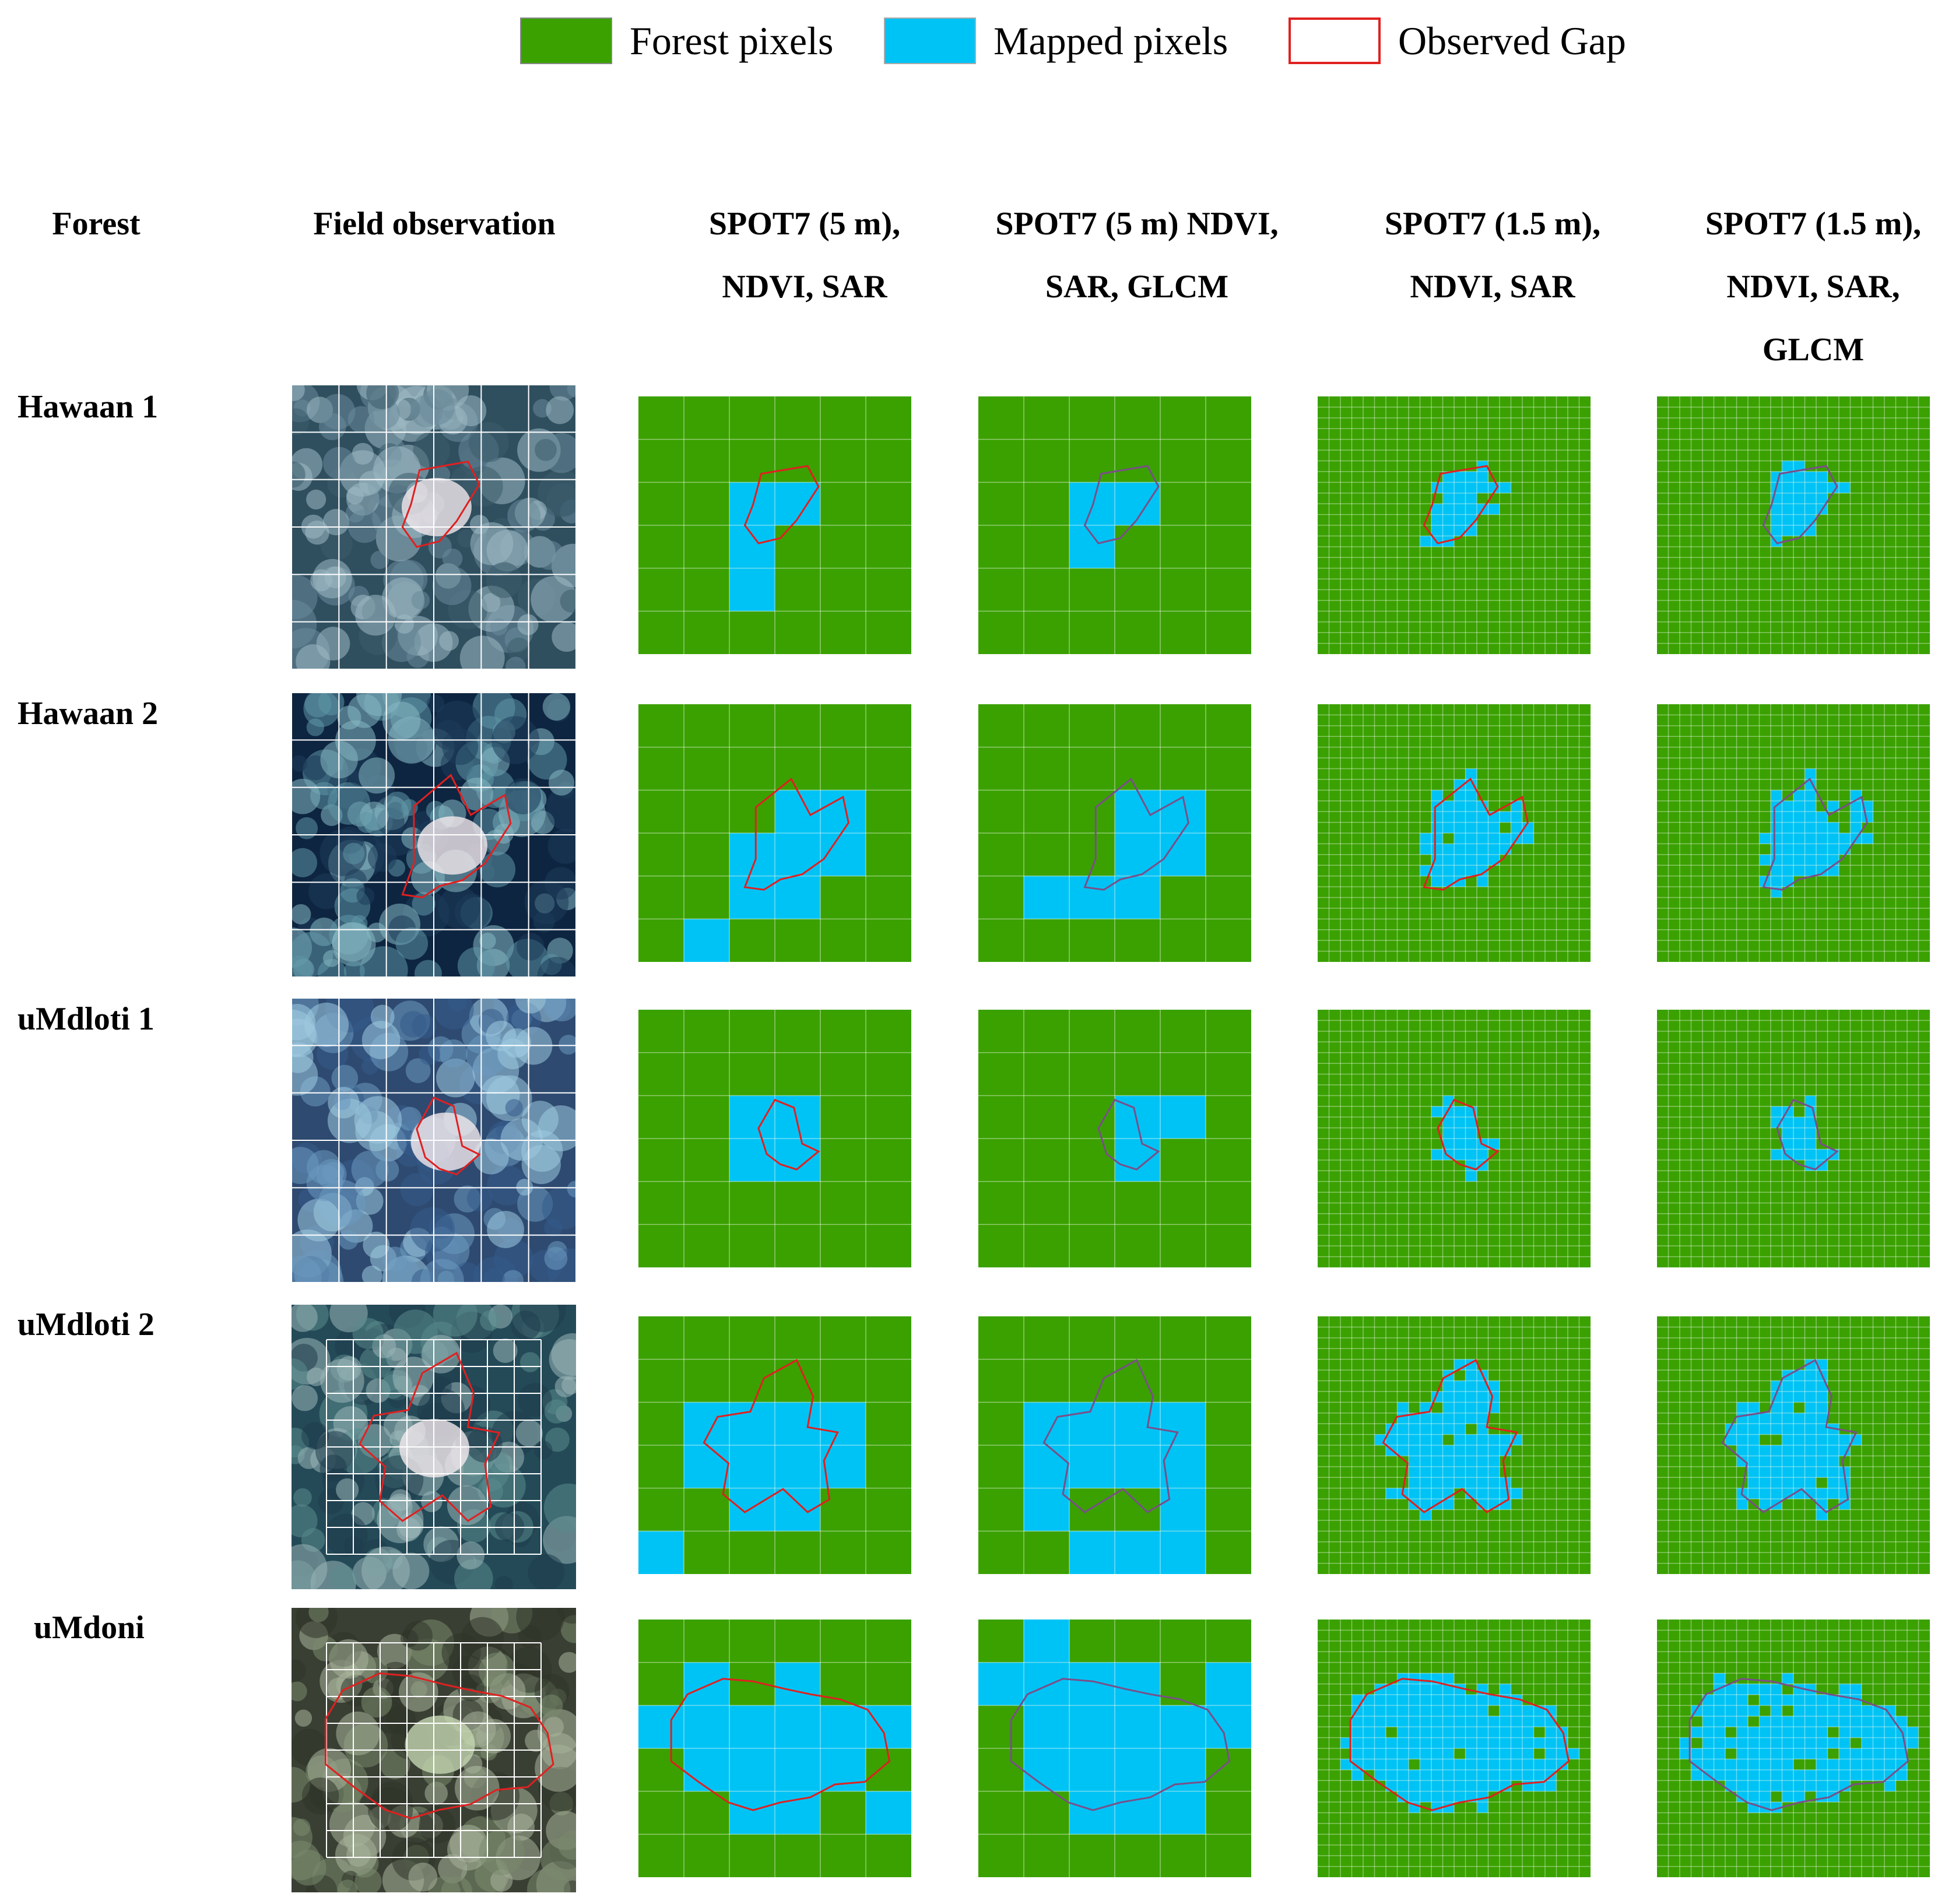  I want to click on row-label-hawaan-2: Hawaan 2, so click(88, 713).